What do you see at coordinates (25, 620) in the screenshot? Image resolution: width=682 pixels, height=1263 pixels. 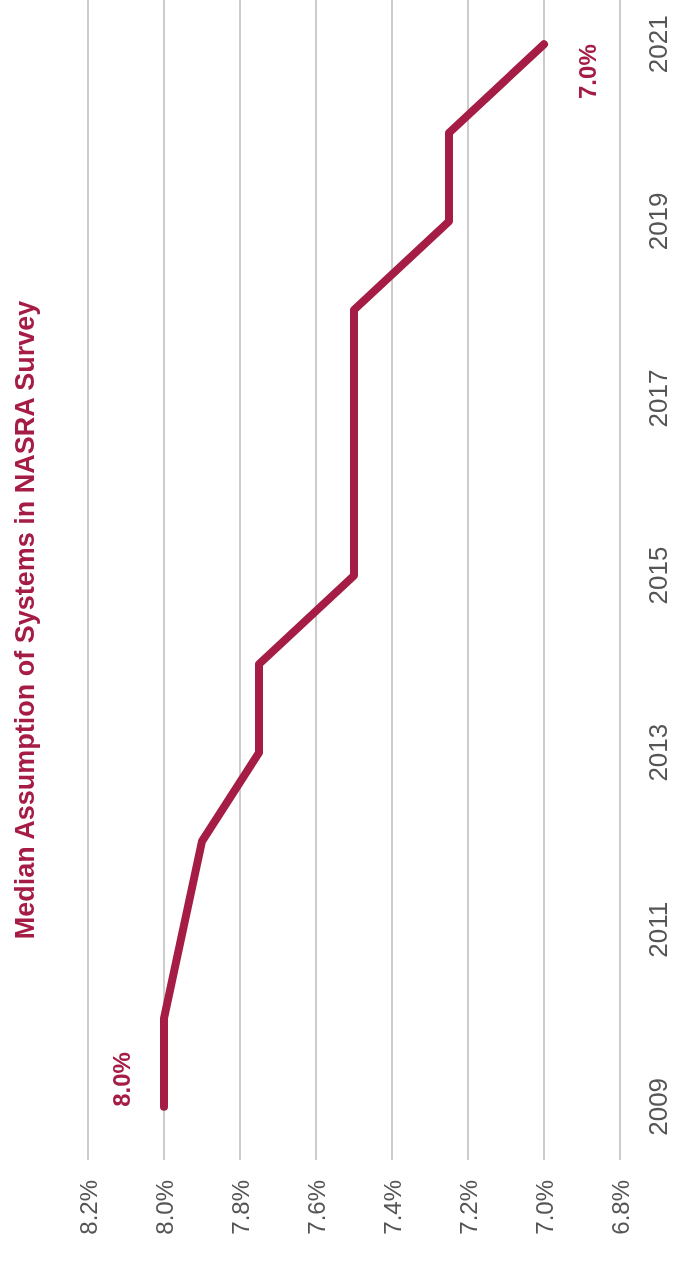 I see `text: Median Assumption of Systems in NASRA Survey` at bounding box center [25, 620].